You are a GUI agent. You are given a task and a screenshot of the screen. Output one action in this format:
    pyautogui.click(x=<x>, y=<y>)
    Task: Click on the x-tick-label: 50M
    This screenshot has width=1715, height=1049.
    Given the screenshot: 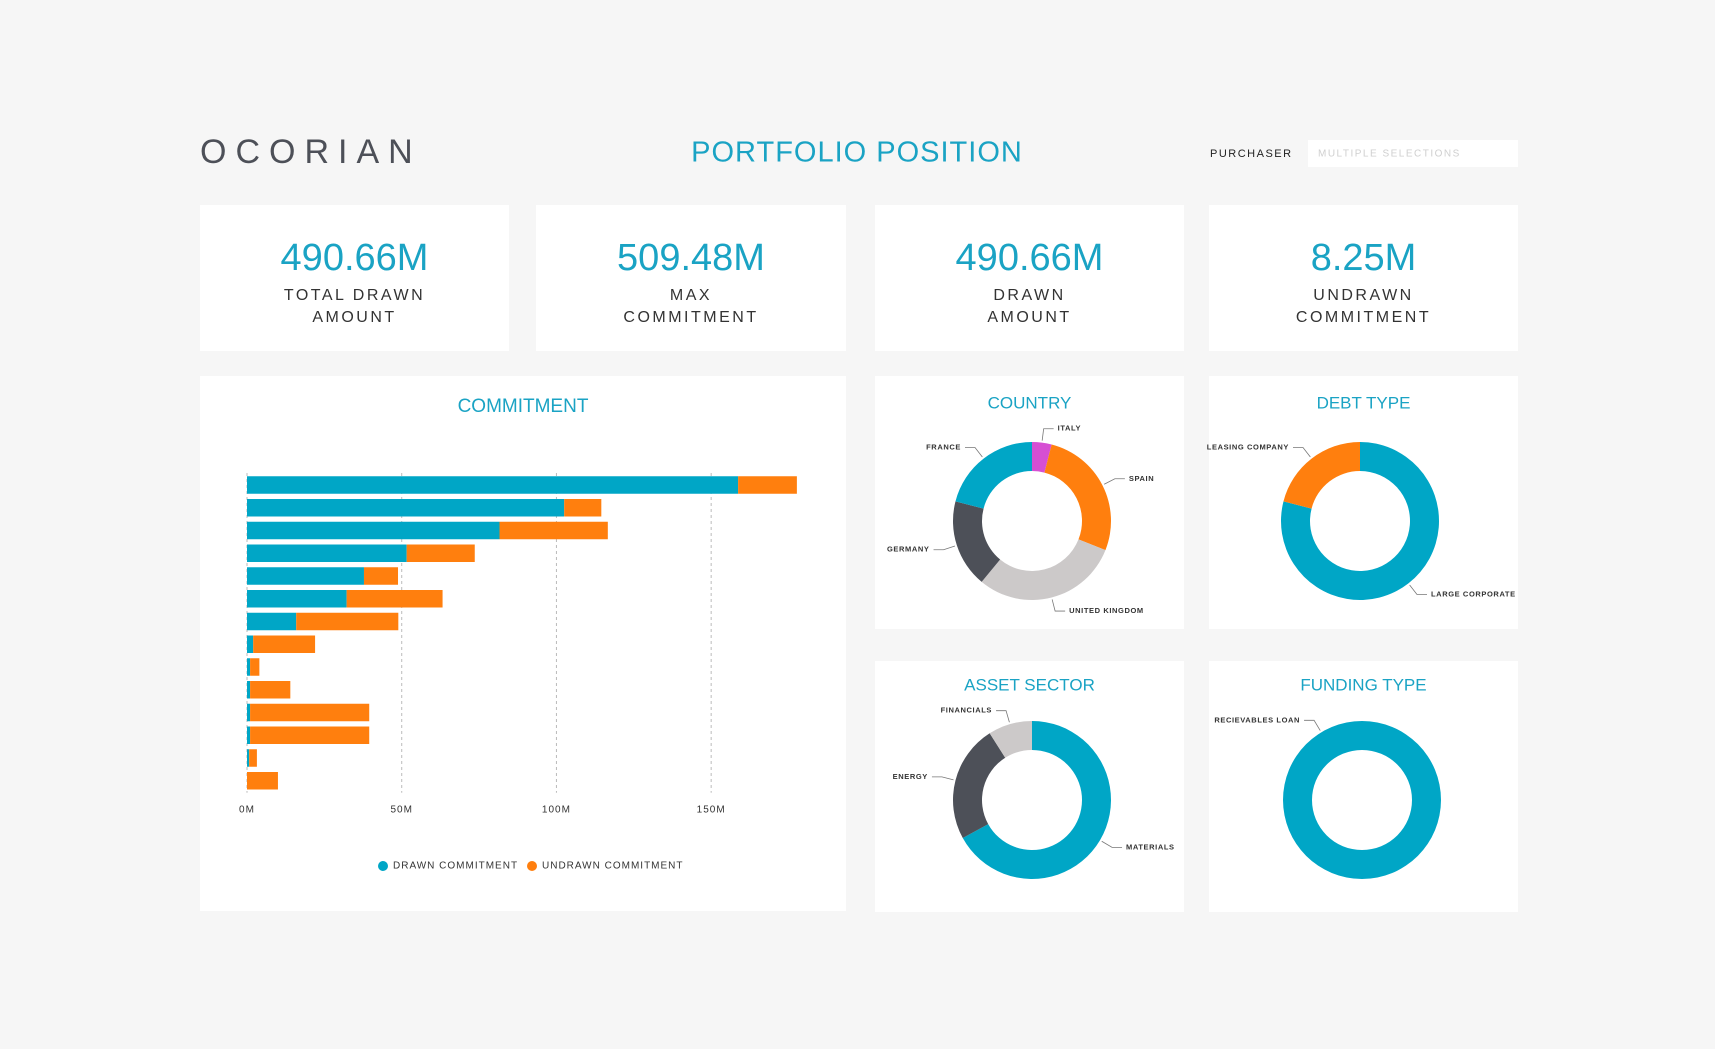 What is the action you would take?
    pyautogui.click(x=401, y=810)
    